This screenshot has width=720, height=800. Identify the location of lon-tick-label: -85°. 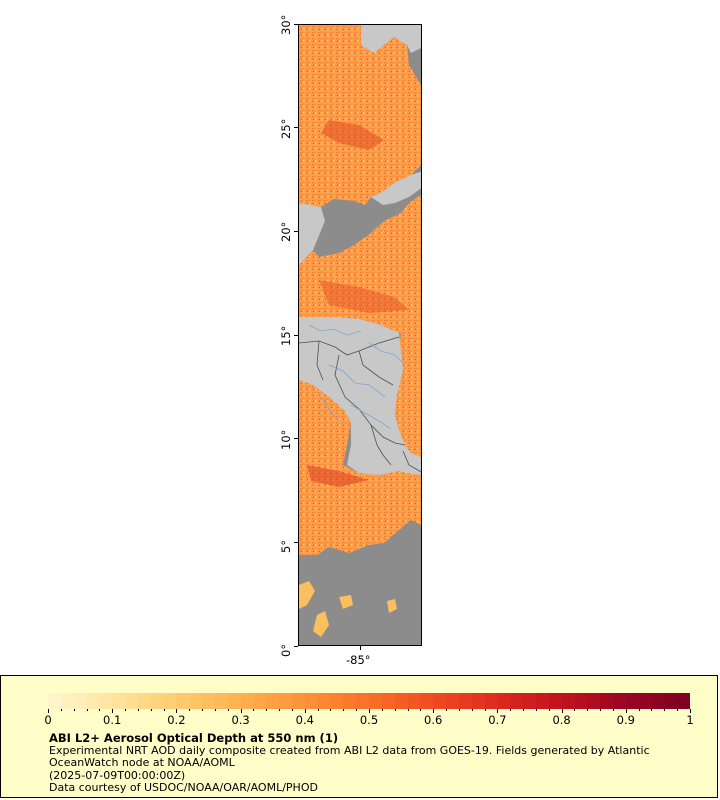
(358, 660).